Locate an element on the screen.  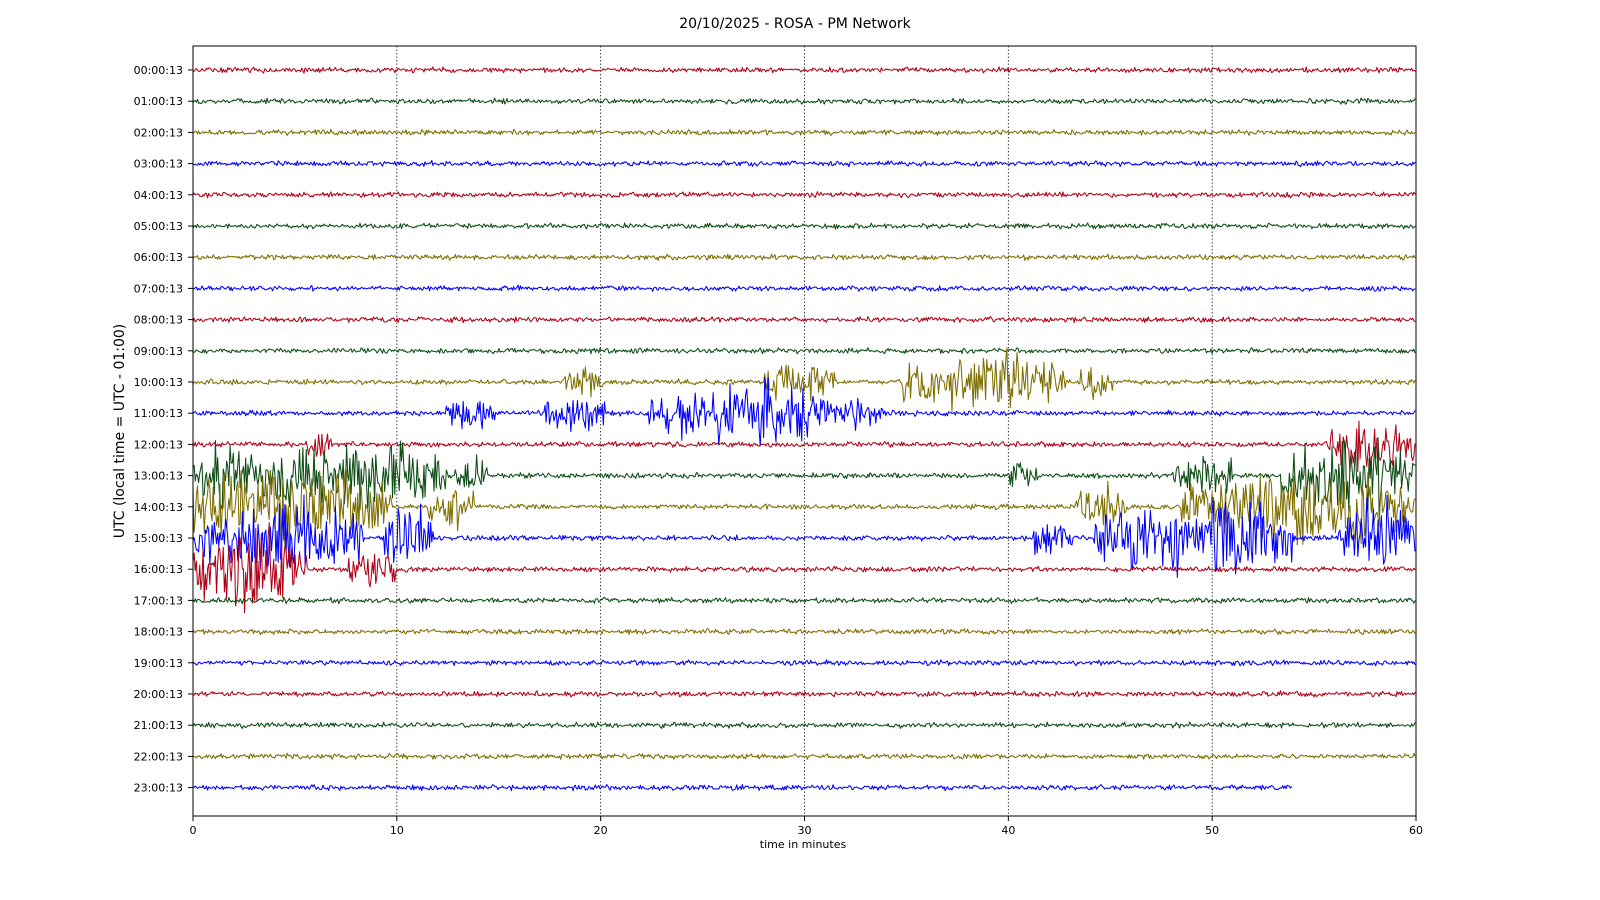
x-tick-label: 50 is located at coordinates (1212, 830).